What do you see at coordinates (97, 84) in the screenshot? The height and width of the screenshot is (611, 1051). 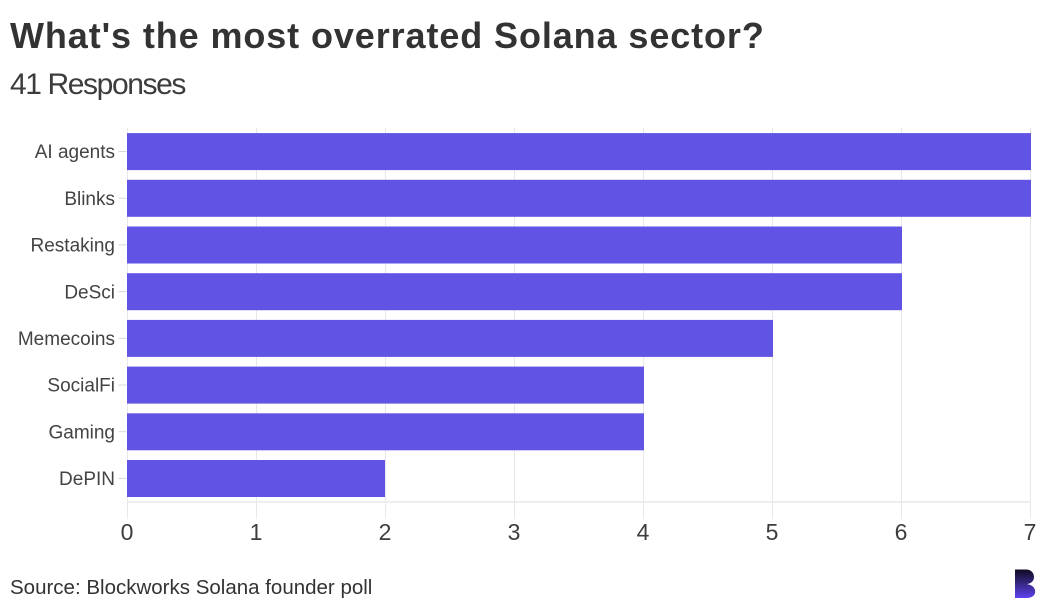 I see `svg-text: 41 Responses` at bounding box center [97, 84].